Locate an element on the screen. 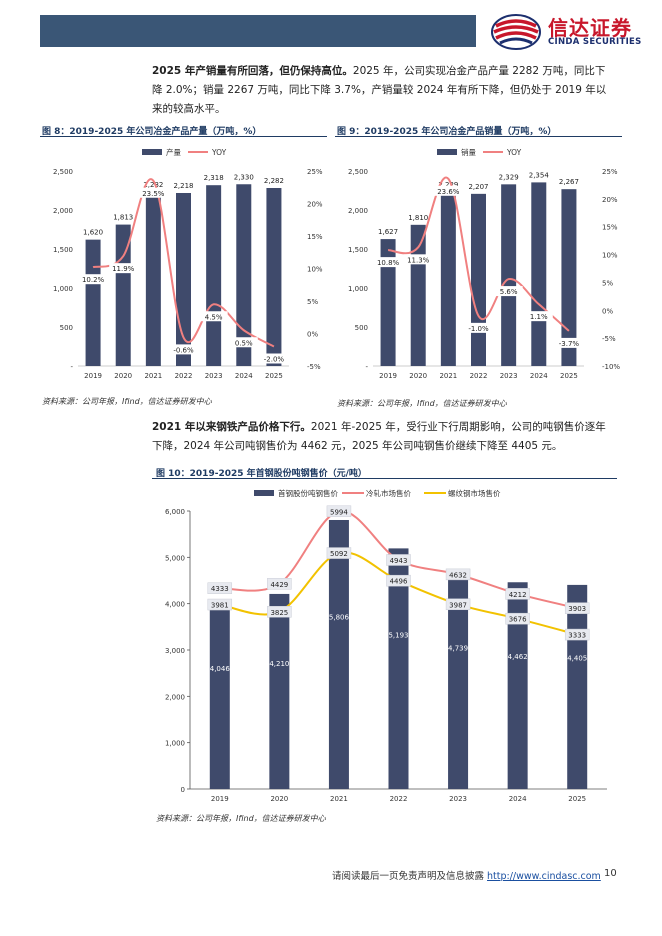 This screenshot has width=662, height=936. figure-9-rule is located at coordinates (478, 136).